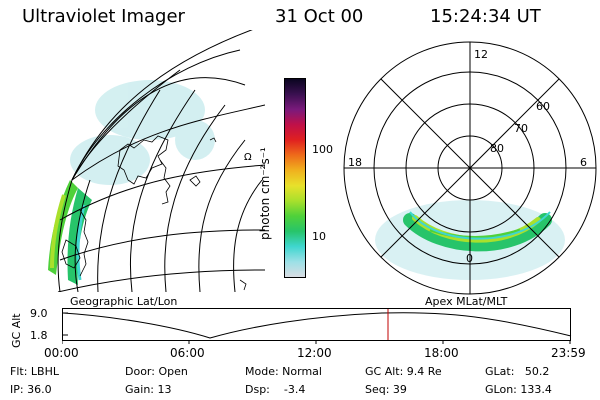  What do you see at coordinates (39, 335) in the screenshot?
I see `altitude-ytick-low: 1.8` at bounding box center [39, 335].